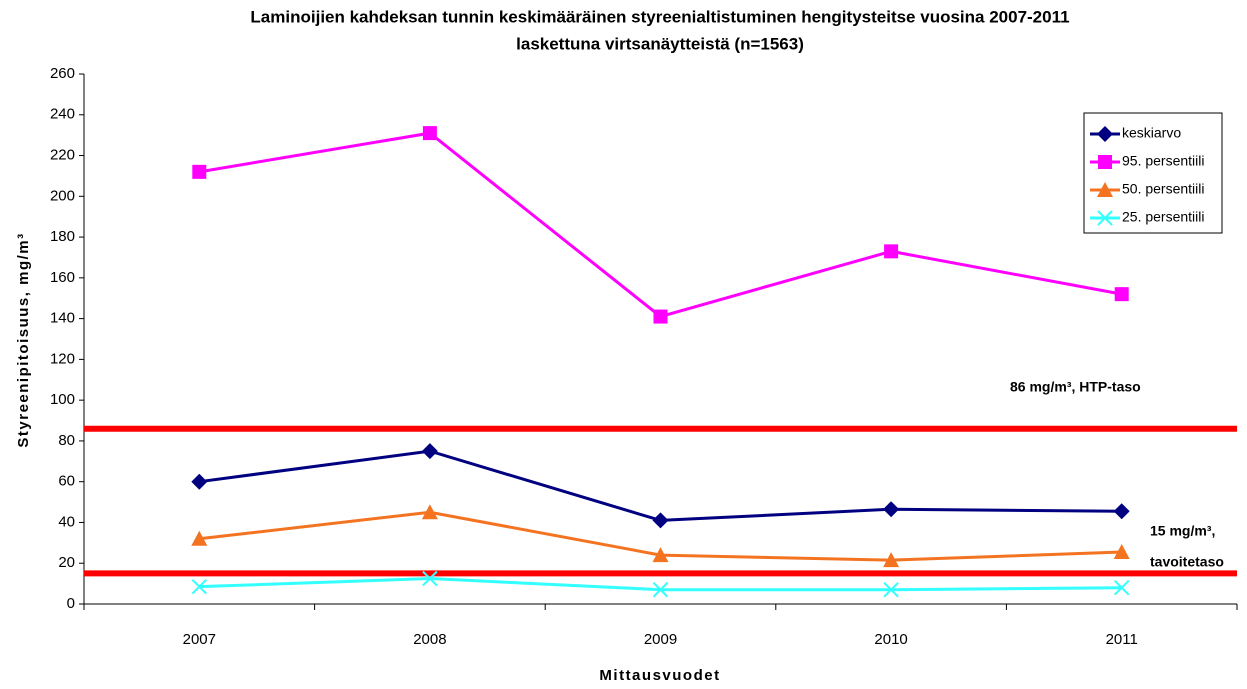 The image size is (1247, 689). What do you see at coordinates (71, 603) in the screenshot?
I see `y-tick-label: 0` at bounding box center [71, 603].